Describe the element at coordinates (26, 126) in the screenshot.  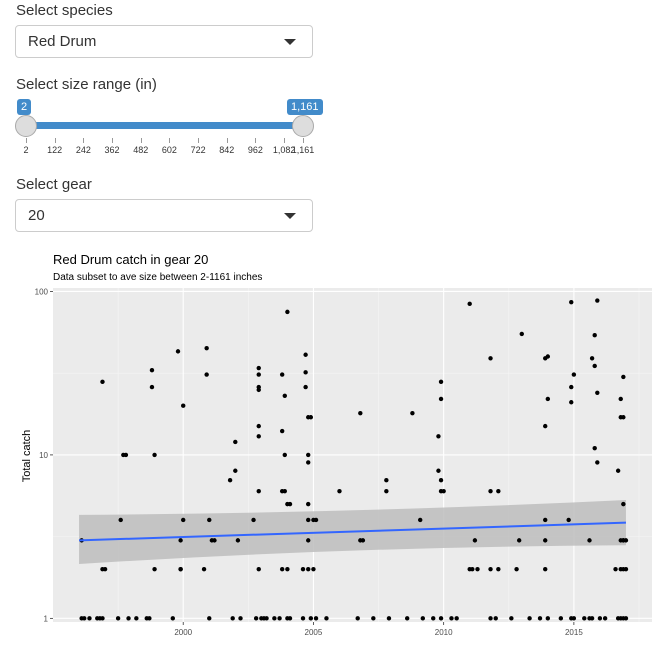
I see `slider-min-handle` at that location.